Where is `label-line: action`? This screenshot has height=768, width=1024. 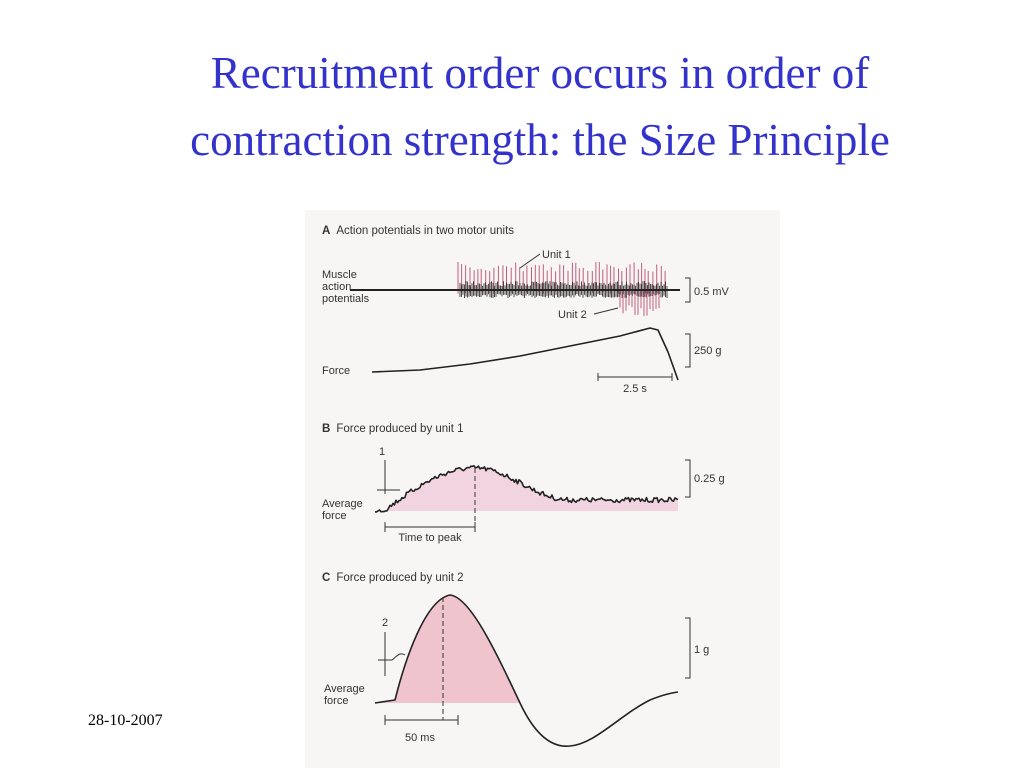
label-line: action is located at coordinates (336, 287).